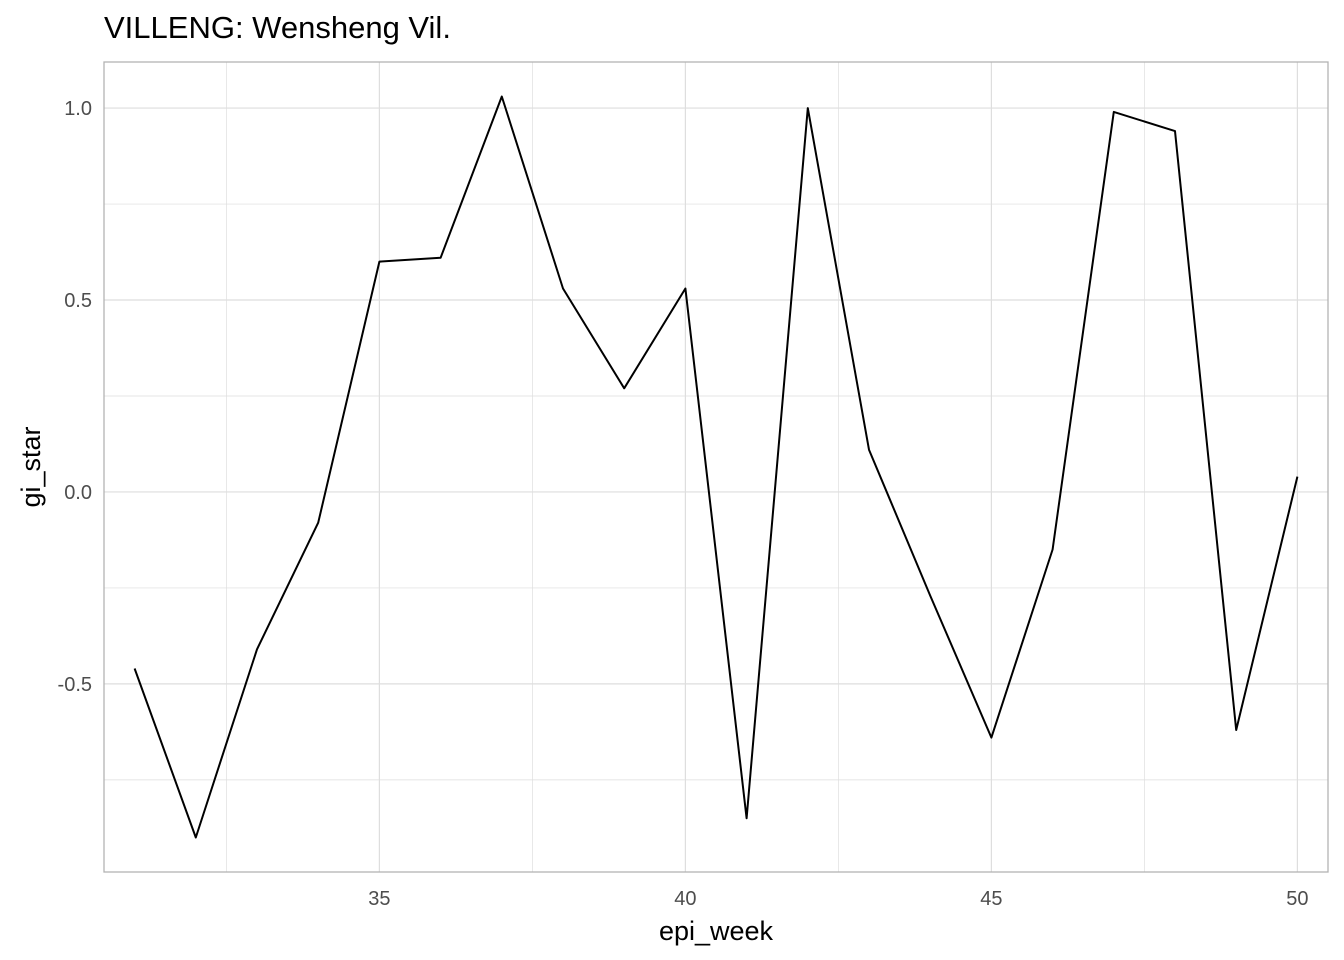  Describe the element at coordinates (1297, 899) in the screenshot. I see `x-tick-label: 50` at that location.